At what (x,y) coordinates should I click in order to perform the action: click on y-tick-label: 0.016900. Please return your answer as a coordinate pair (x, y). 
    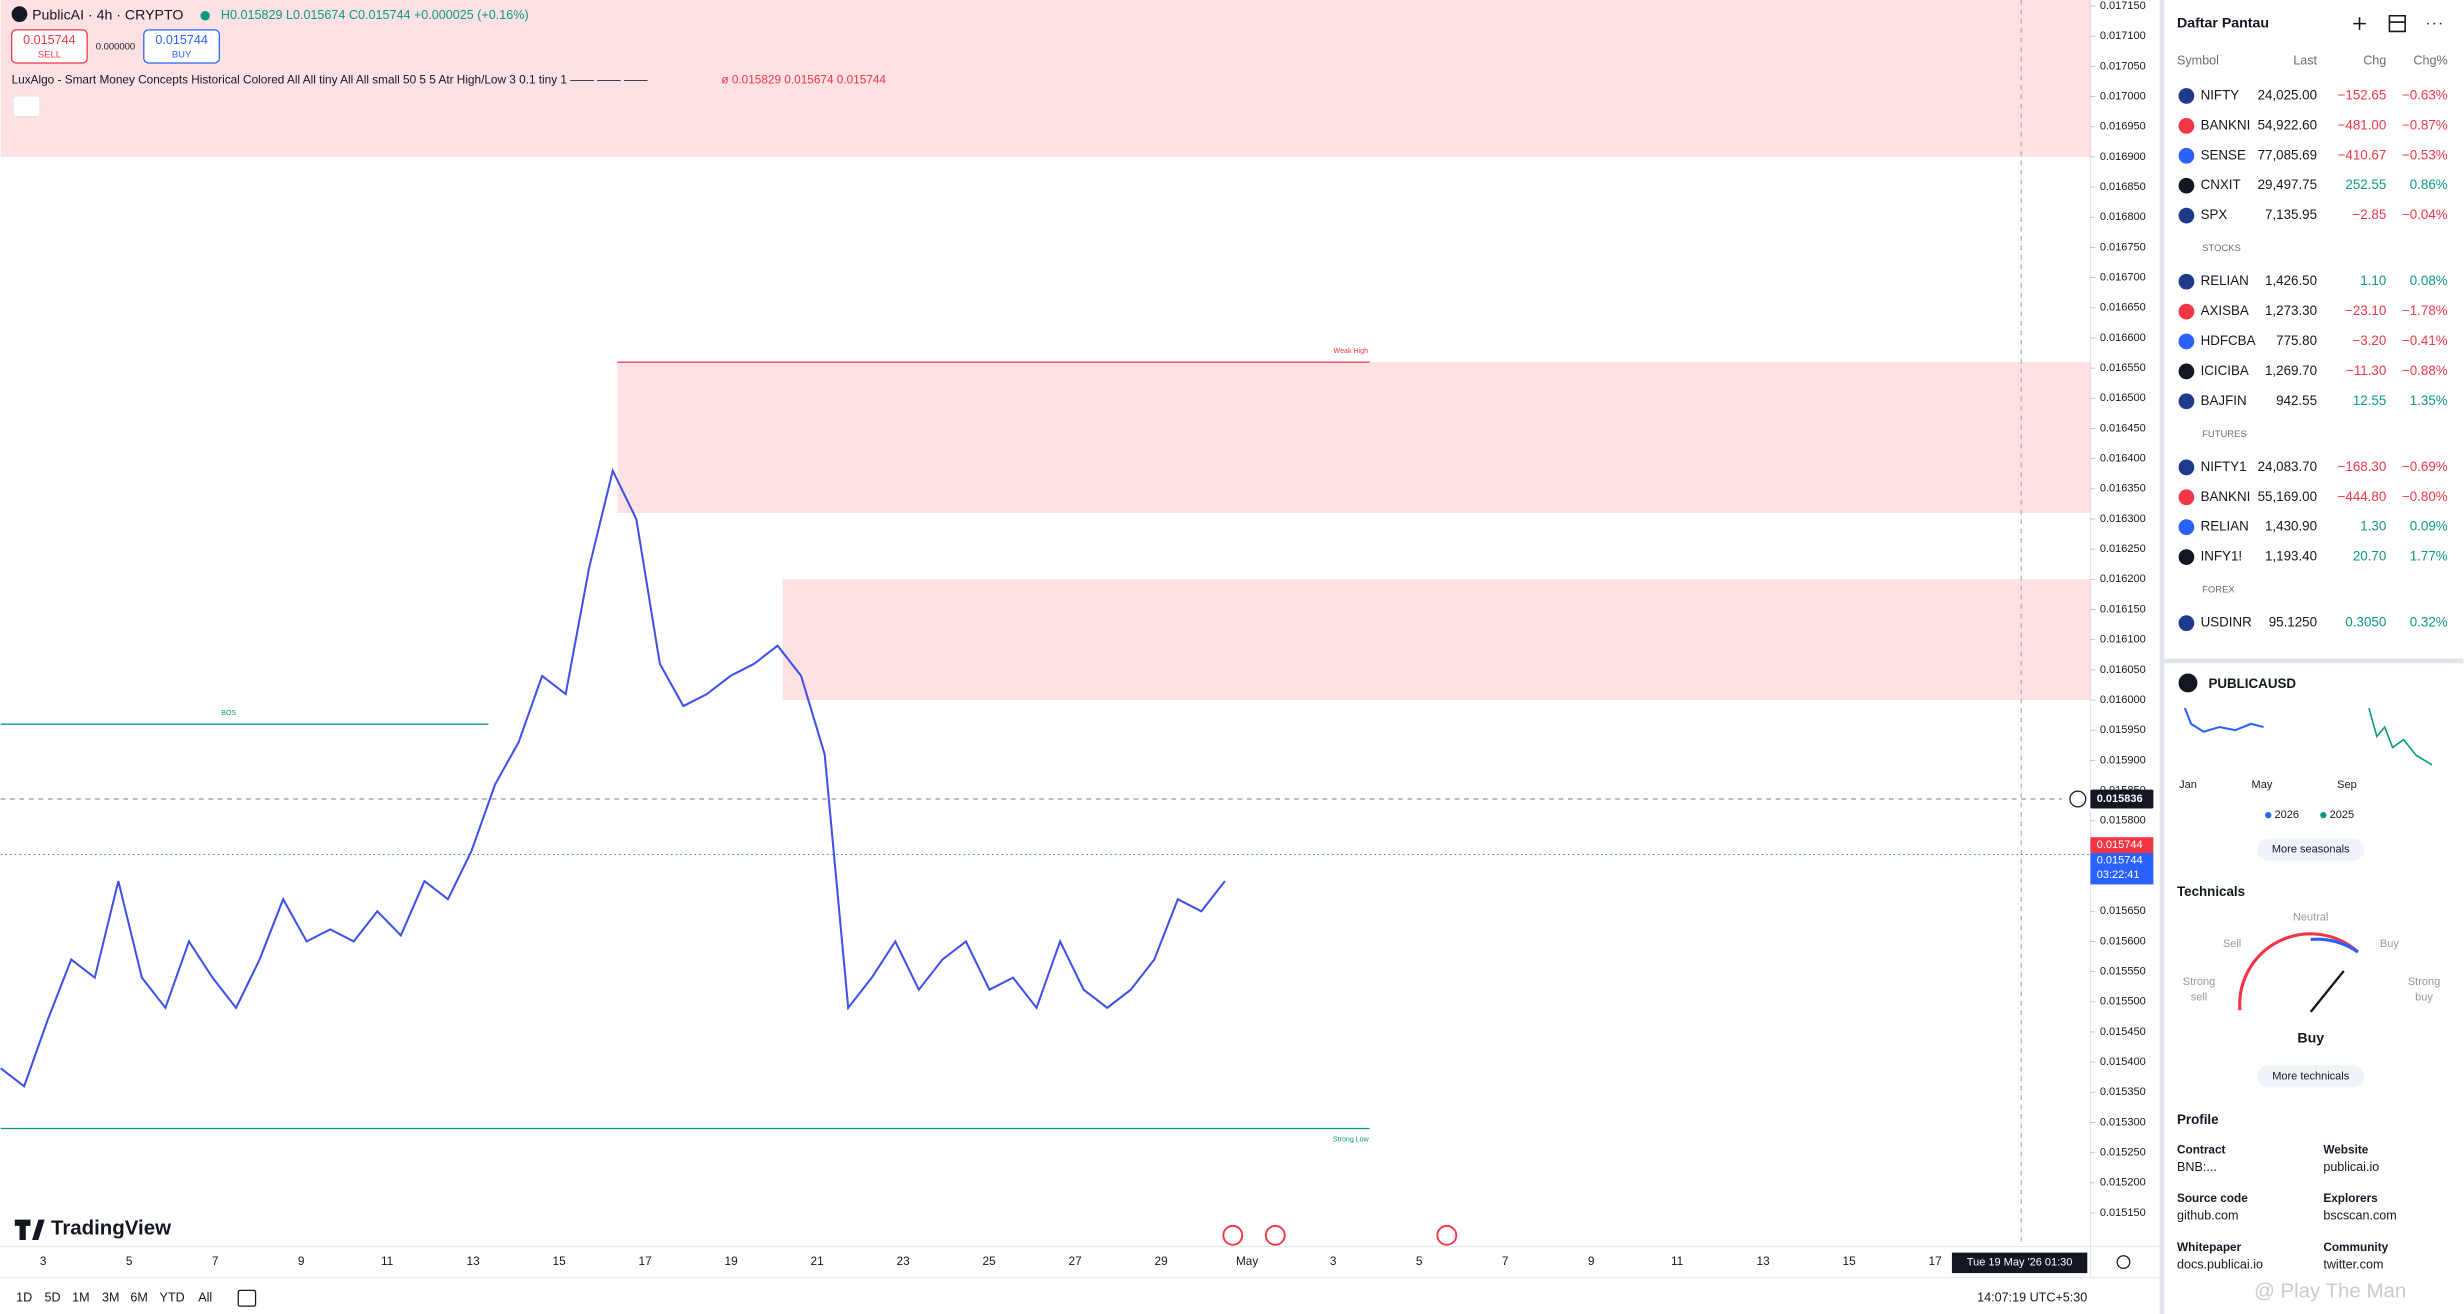
    Looking at the image, I should click on (2123, 157).